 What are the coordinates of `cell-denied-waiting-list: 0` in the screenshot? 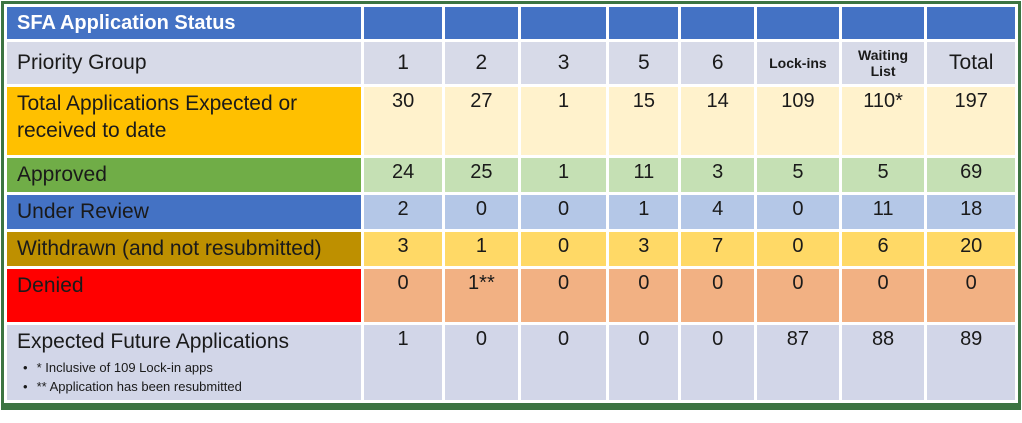 It's located at (883, 295).